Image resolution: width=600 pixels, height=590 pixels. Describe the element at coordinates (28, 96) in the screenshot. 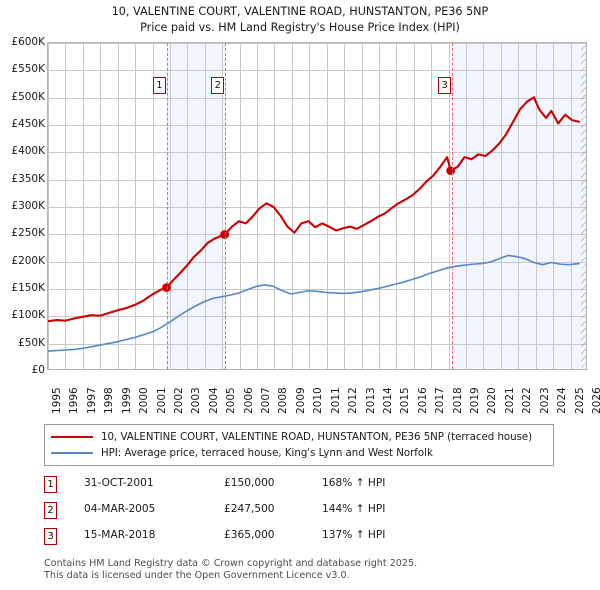

I see `y-tick-label-500000: £500K` at that location.